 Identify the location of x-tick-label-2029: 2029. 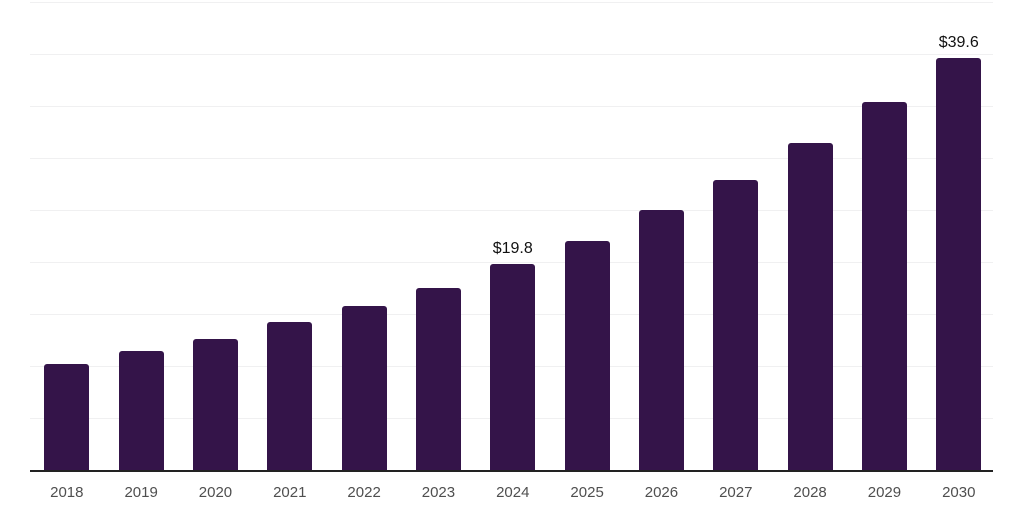
(884, 492).